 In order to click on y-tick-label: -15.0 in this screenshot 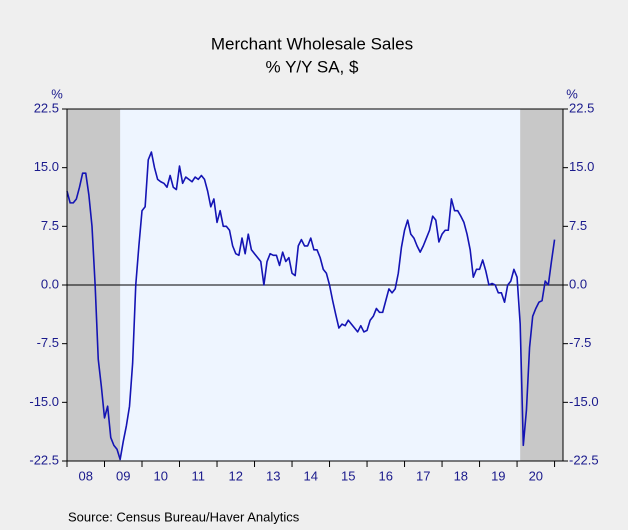, I will do `click(44, 401)`.